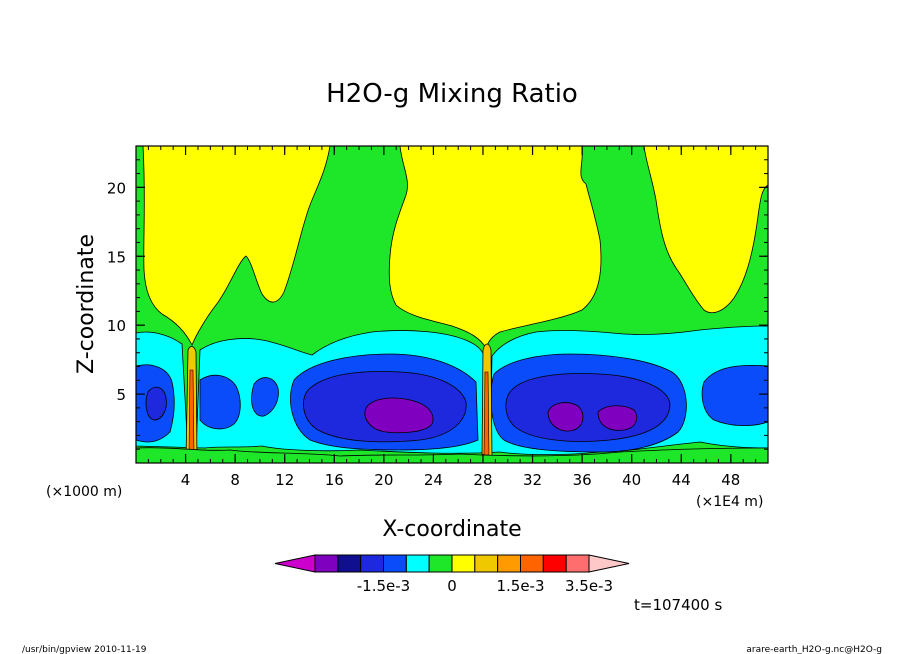 The height and width of the screenshot is (654, 904). What do you see at coordinates (84, 492) in the screenshot?
I see `y-axis-unit: (×1000 m)` at bounding box center [84, 492].